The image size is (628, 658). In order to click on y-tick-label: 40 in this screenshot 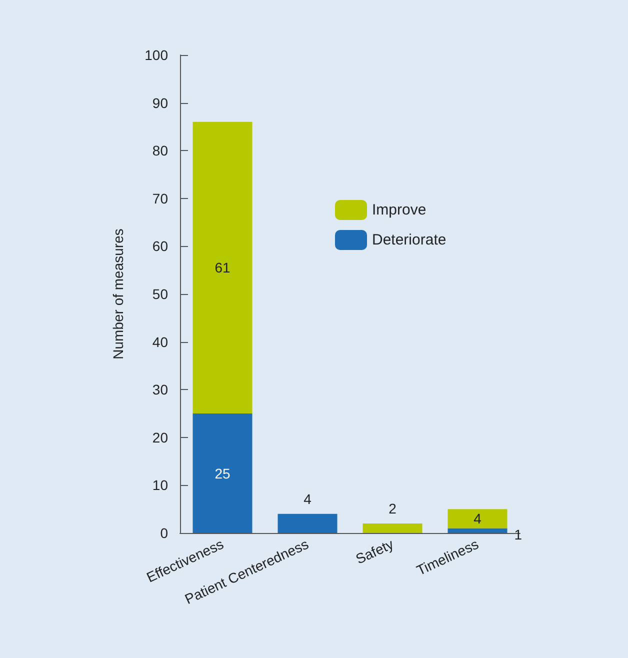, I will do `click(160, 342)`.